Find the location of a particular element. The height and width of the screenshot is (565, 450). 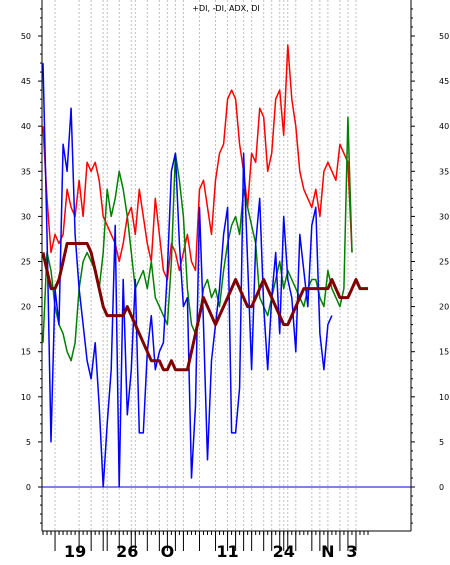

x-tick-label: 3 is located at coordinates (351, 551).